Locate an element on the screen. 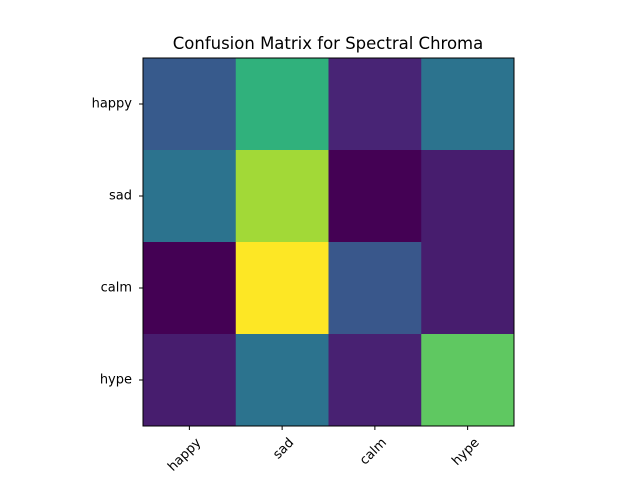 This screenshot has width=640, height=485. heatmap-cell-hype-happy is located at coordinates (190, 380).